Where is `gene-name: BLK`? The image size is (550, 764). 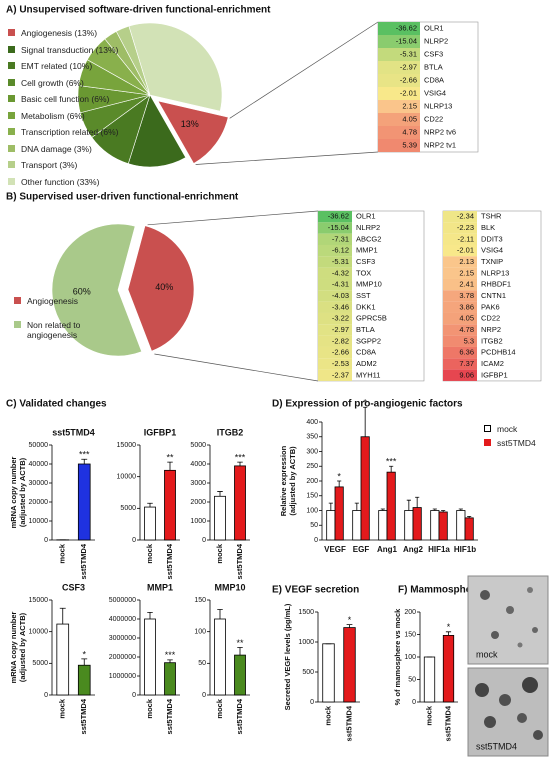 gene-name: BLK is located at coordinates (488, 227).